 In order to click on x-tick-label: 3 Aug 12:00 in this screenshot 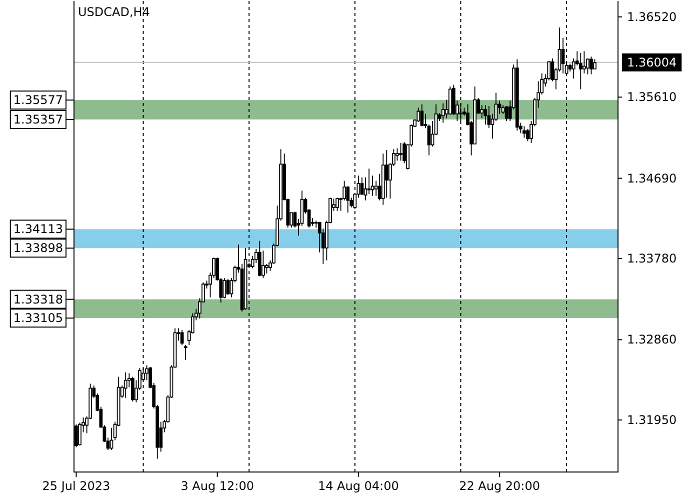, I will do `click(217, 486)`.